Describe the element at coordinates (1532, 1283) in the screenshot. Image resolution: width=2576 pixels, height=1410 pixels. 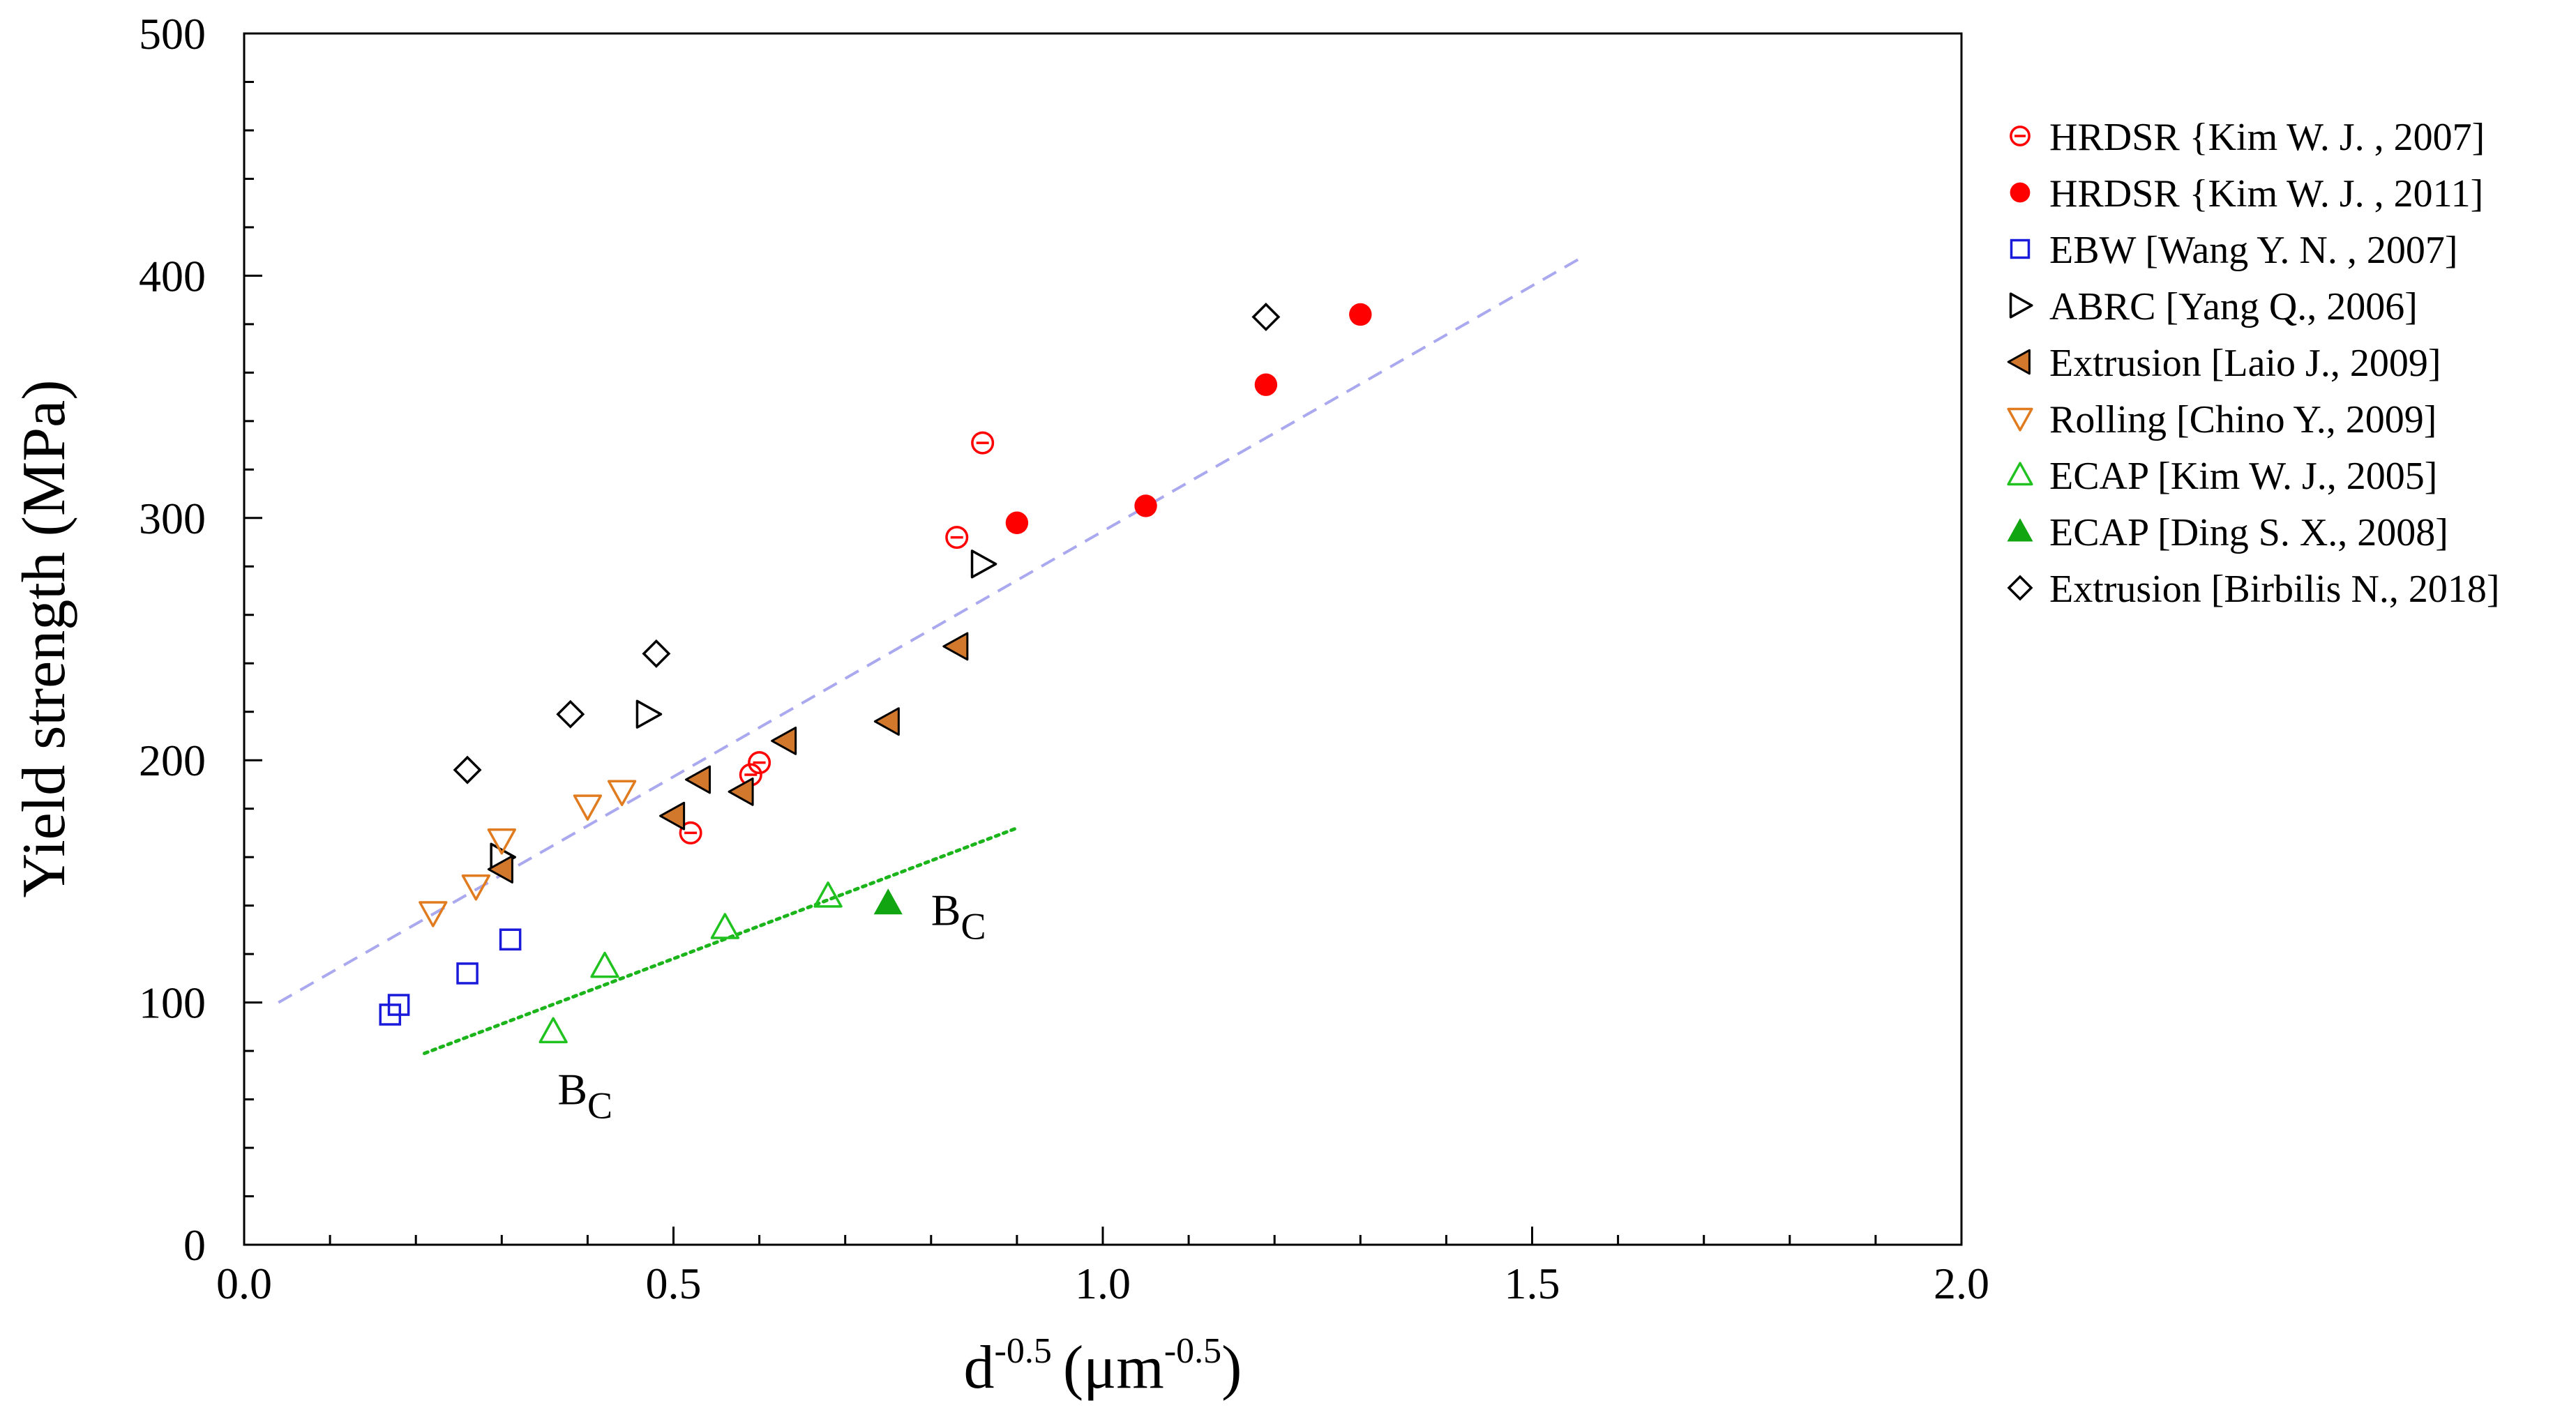
I see `x-tick-label: 1.5` at that location.